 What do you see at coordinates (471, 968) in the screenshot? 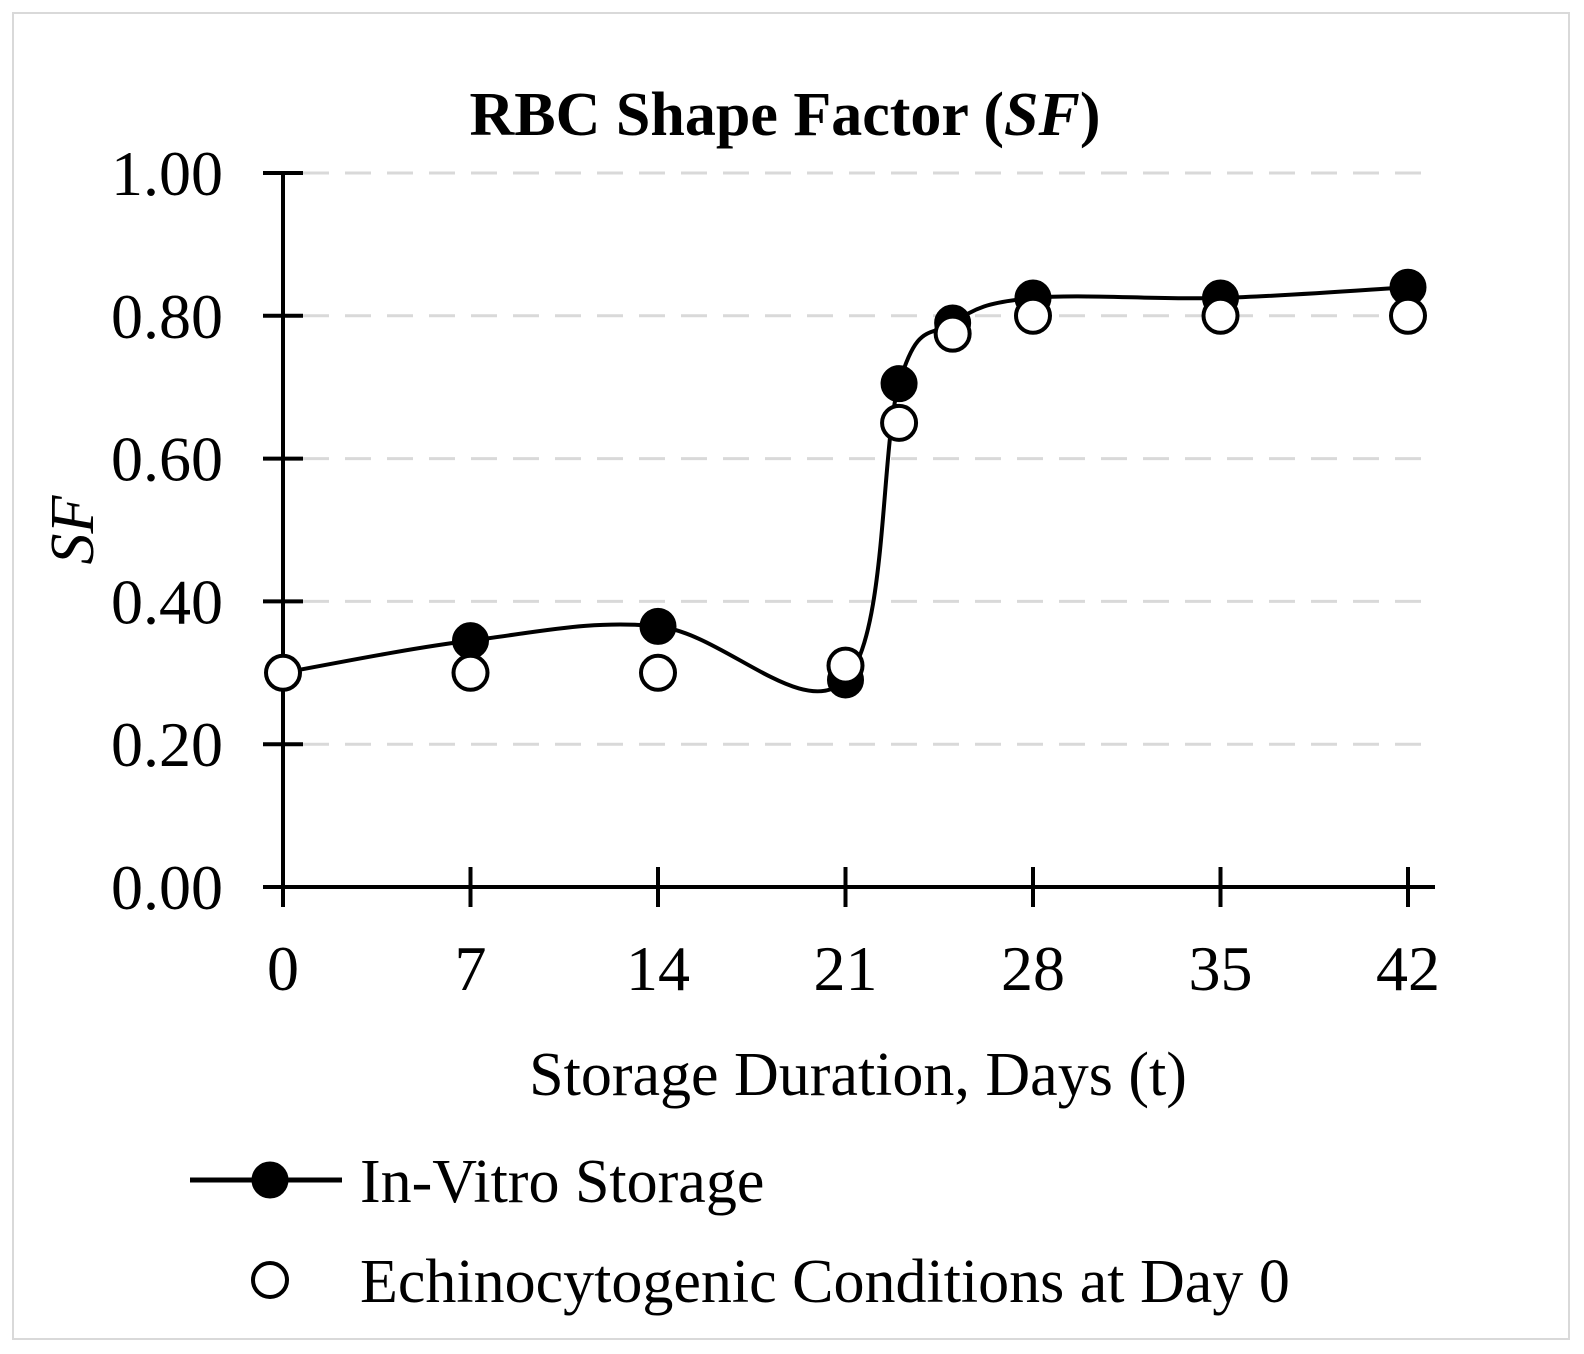
I see `x-tick-label: 7` at bounding box center [471, 968].